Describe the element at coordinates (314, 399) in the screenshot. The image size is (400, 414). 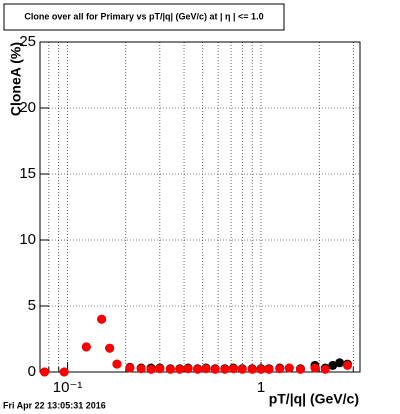
I see `x-axis-label: pT/|q| (GeV/c)` at that location.